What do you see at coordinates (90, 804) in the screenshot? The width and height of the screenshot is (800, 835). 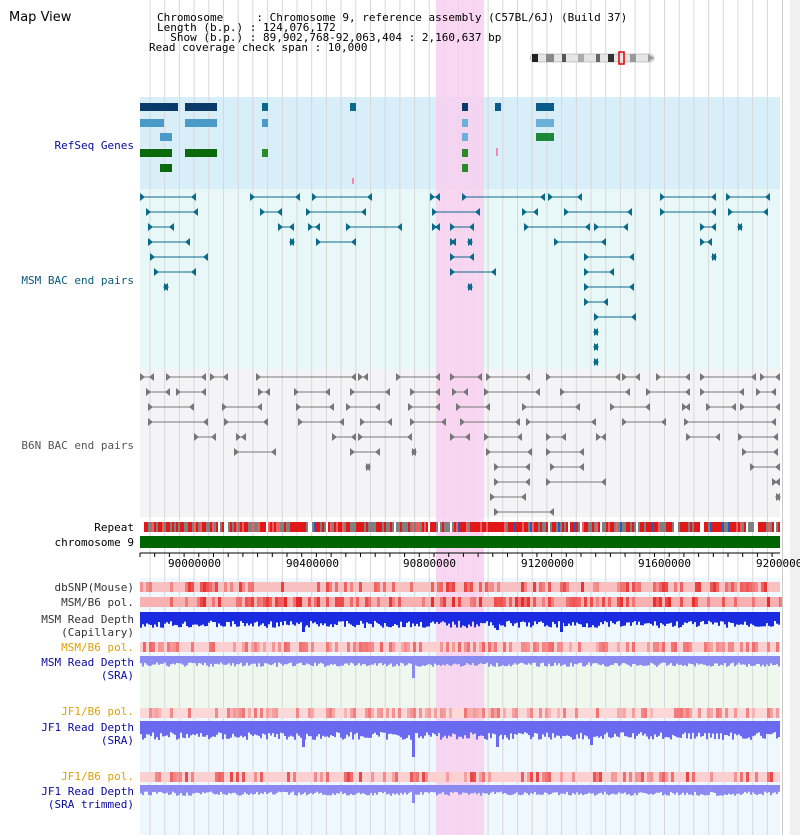 I see `track-label-jf1-depth-trim-2: (SRA trimmed)` at bounding box center [90, 804].